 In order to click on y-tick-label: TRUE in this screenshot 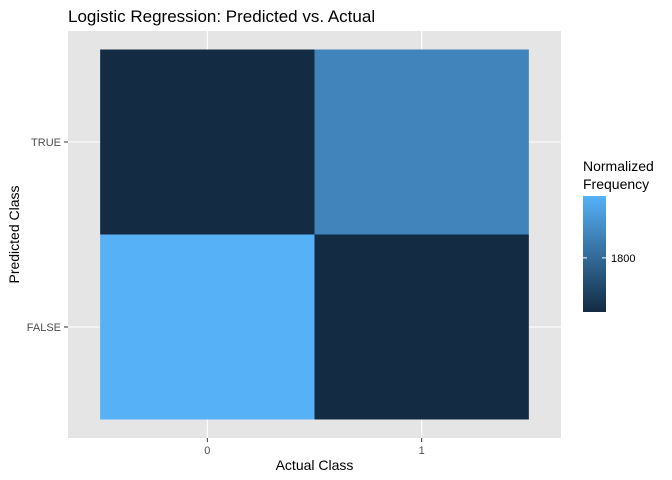, I will do `click(46, 143)`.